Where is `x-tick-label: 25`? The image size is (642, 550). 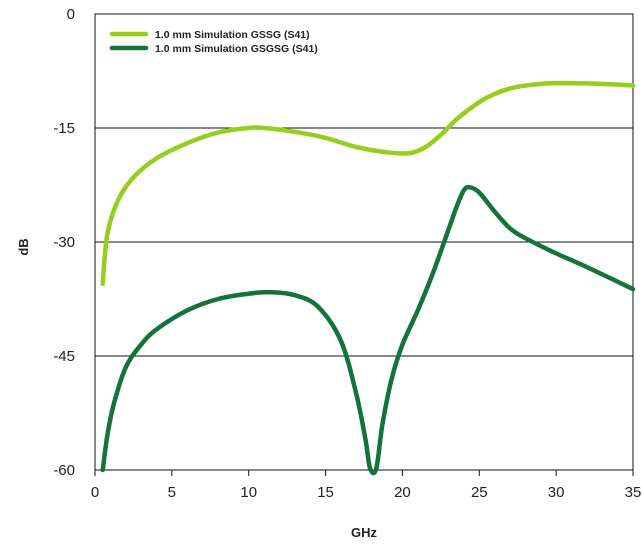
x-tick-label: 25 is located at coordinates (479, 492).